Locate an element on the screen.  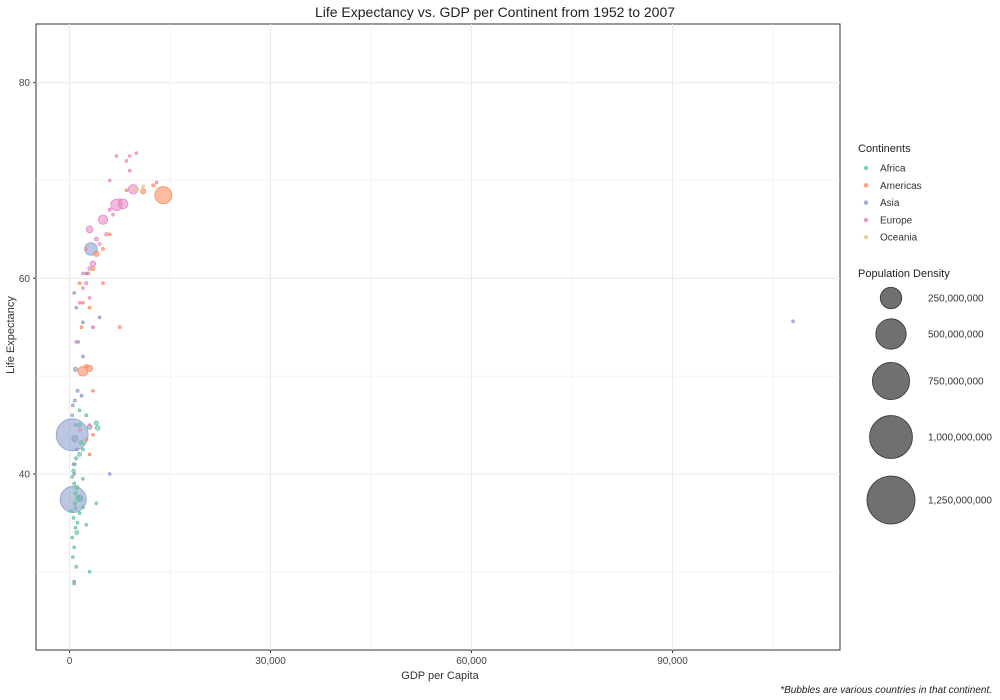
continent-legend-title: Continents is located at coordinates (884, 149).